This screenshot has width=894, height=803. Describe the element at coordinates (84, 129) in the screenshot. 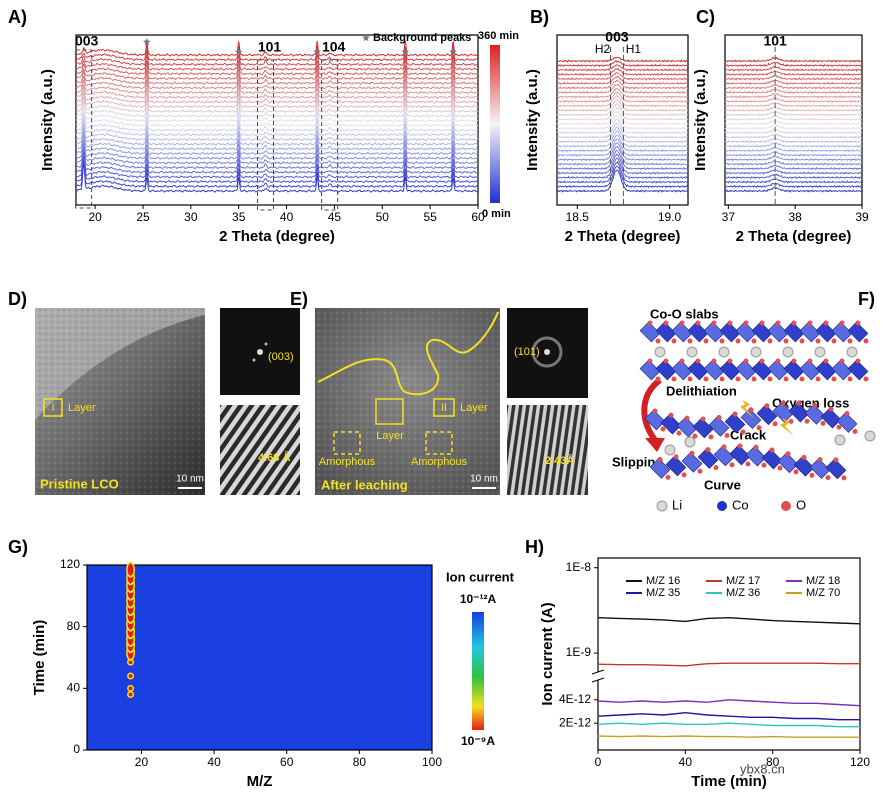

I see `annotation-box` at that location.